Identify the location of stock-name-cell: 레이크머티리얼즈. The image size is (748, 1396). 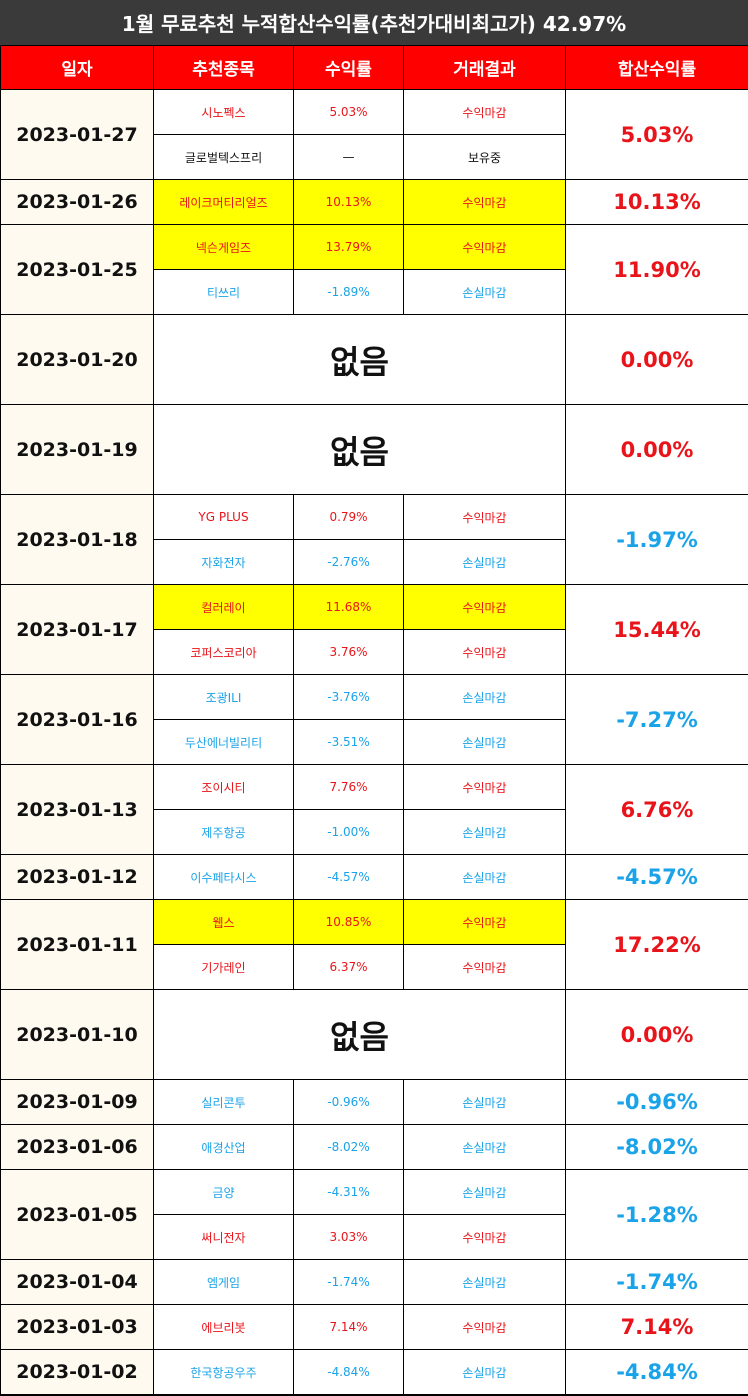
(223, 202).